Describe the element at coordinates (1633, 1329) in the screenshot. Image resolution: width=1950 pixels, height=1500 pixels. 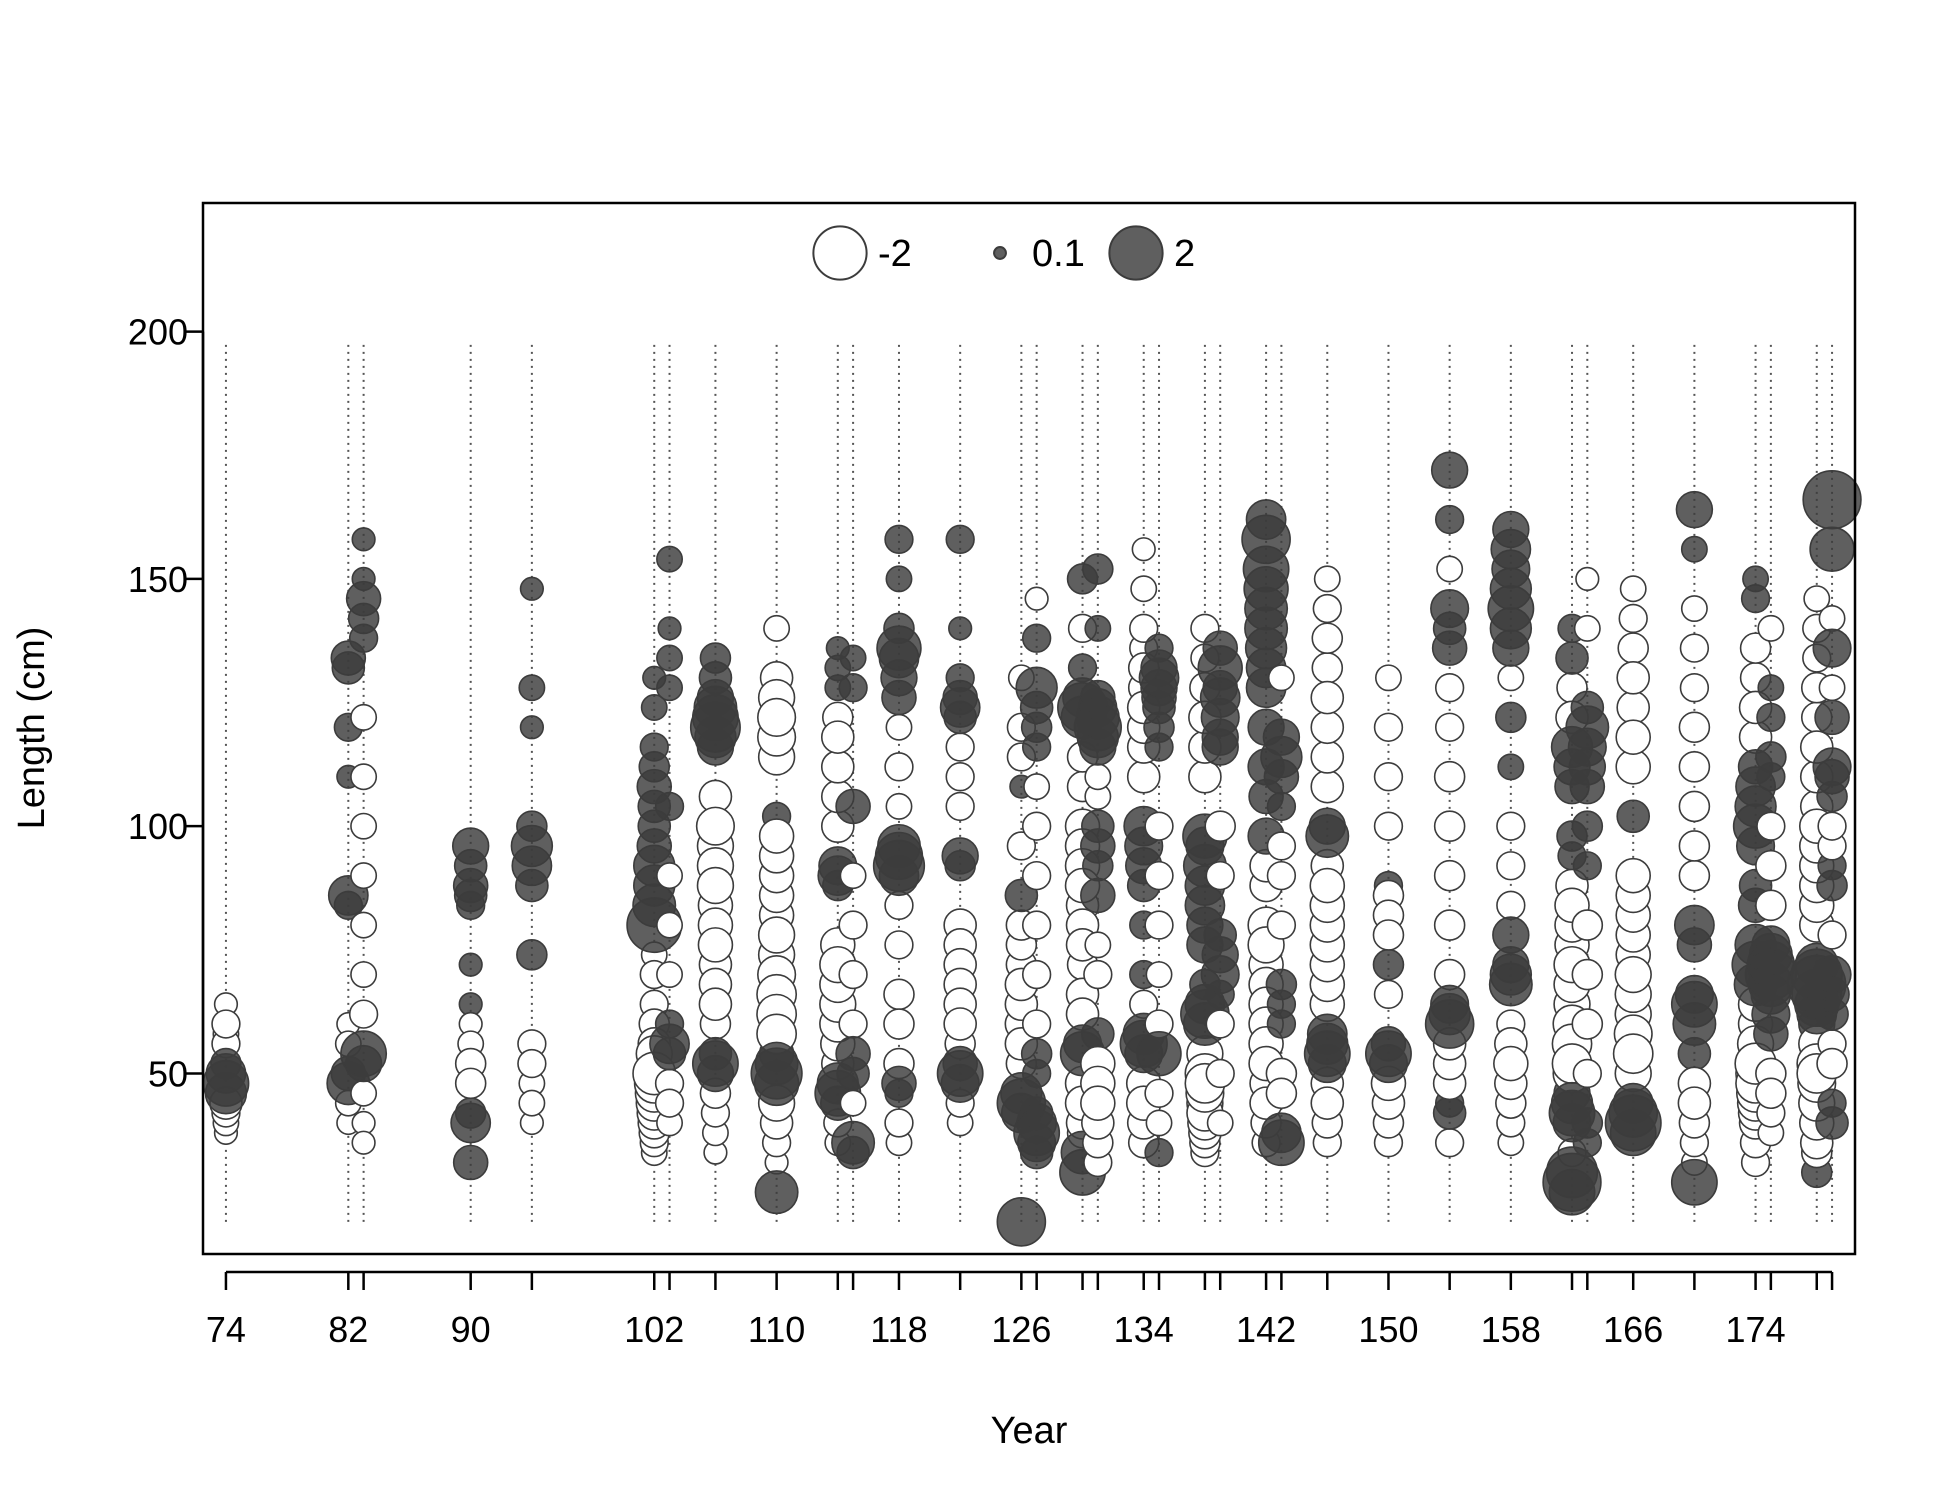
I see `x-tick-label: 166` at that location.